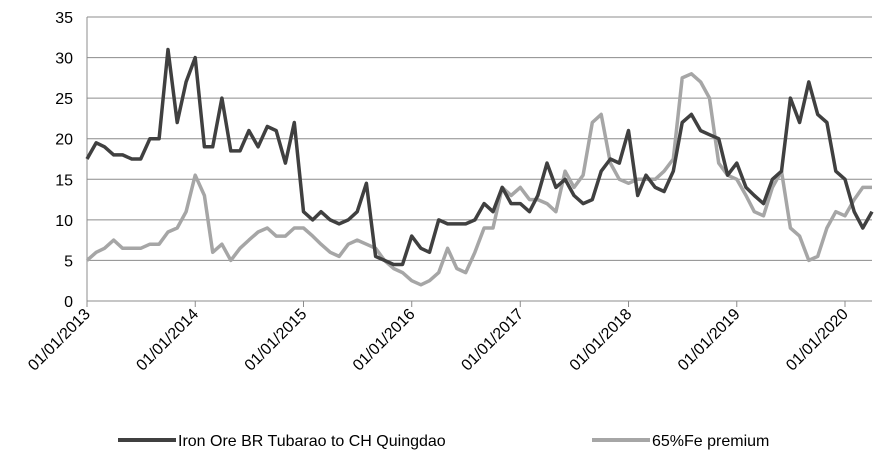  What do you see at coordinates (64, 221) in the screenshot?
I see `y-tick-label: 10` at bounding box center [64, 221].